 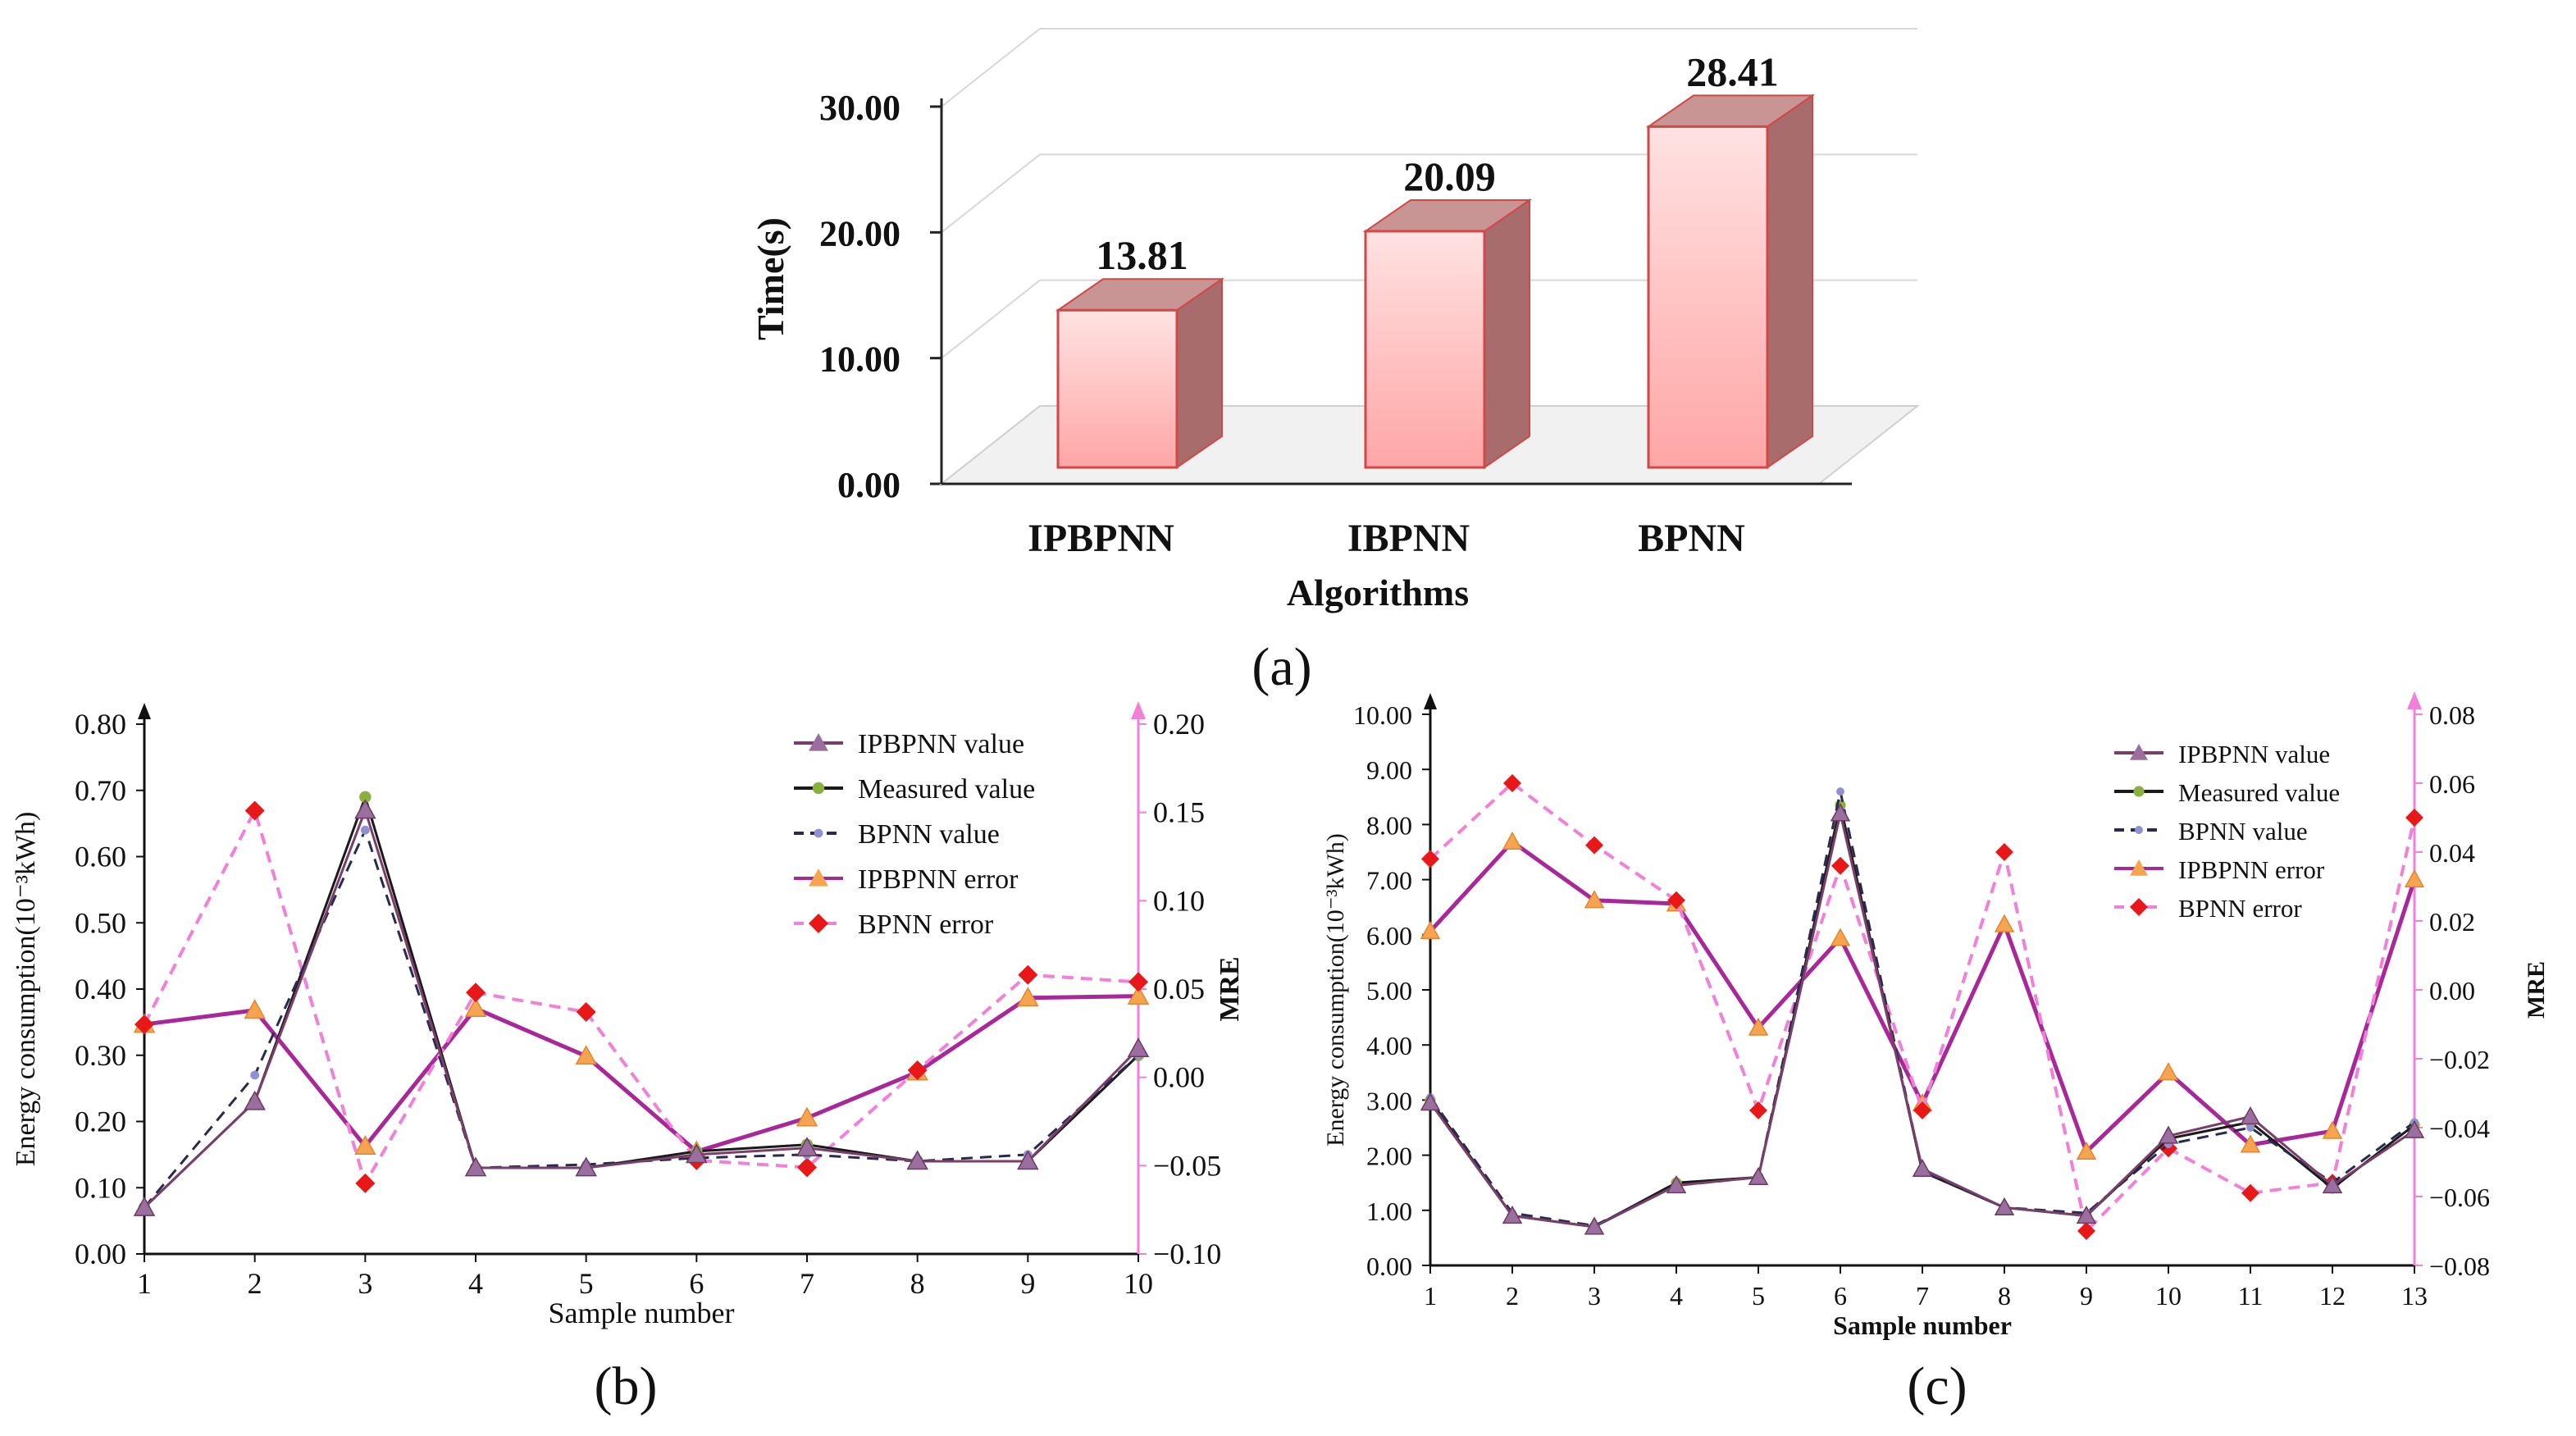 What do you see at coordinates (1389, 881) in the screenshot?
I see `y-tick-label: 7.00` at bounding box center [1389, 881].